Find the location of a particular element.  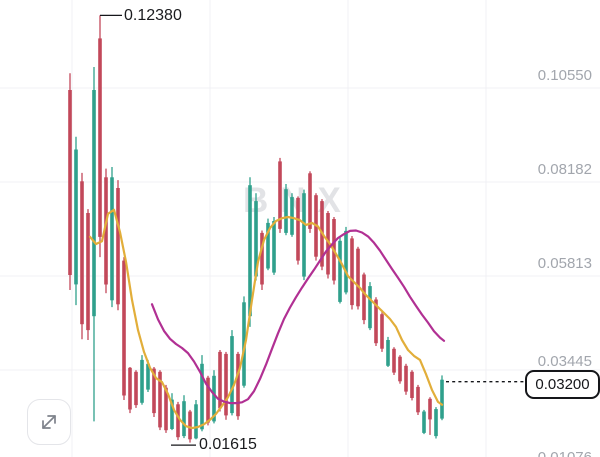

last-price-tag: 0.03200 is located at coordinates (562, 384).